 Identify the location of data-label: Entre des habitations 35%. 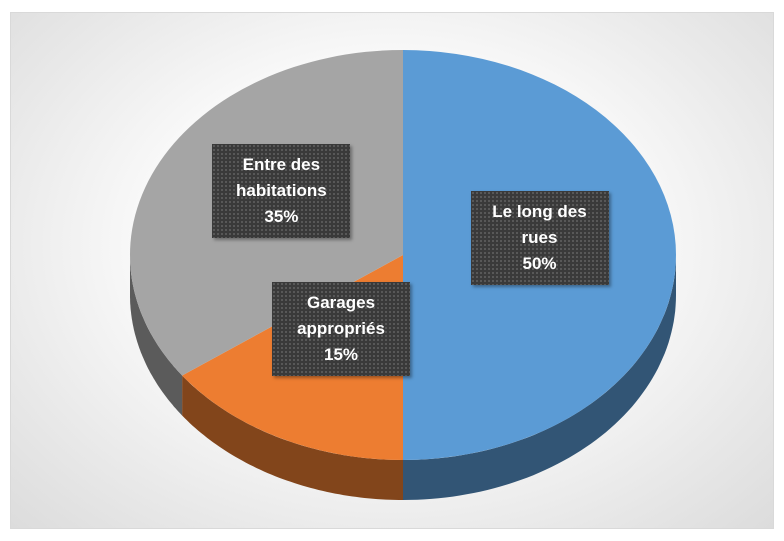
(281, 191).